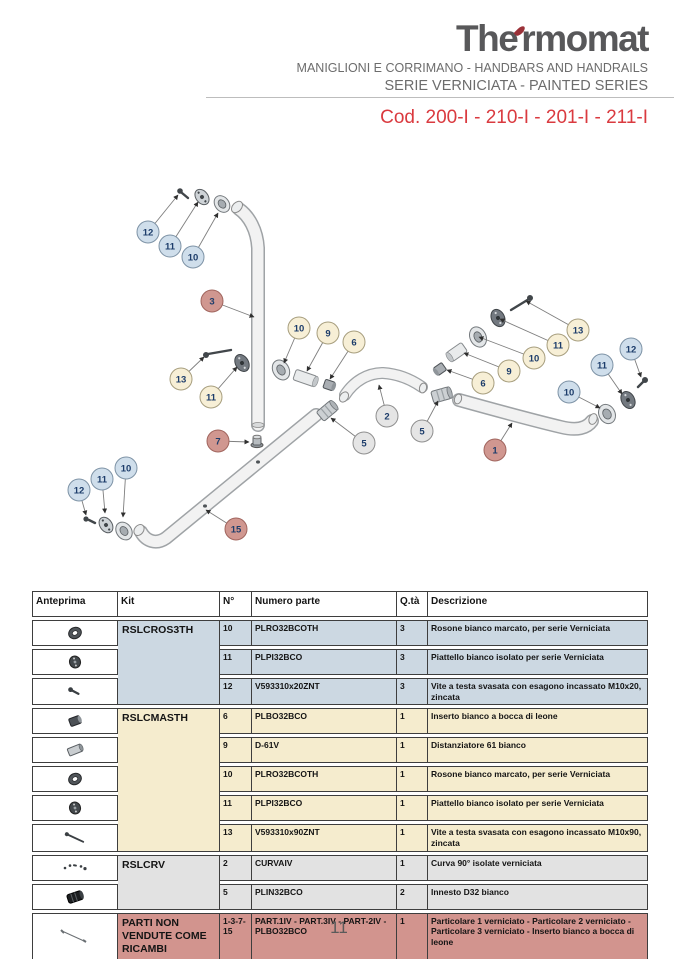 The height and width of the screenshot is (959, 678). I want to click on kit-name: RSLCROS3TH, so click(169, 663).